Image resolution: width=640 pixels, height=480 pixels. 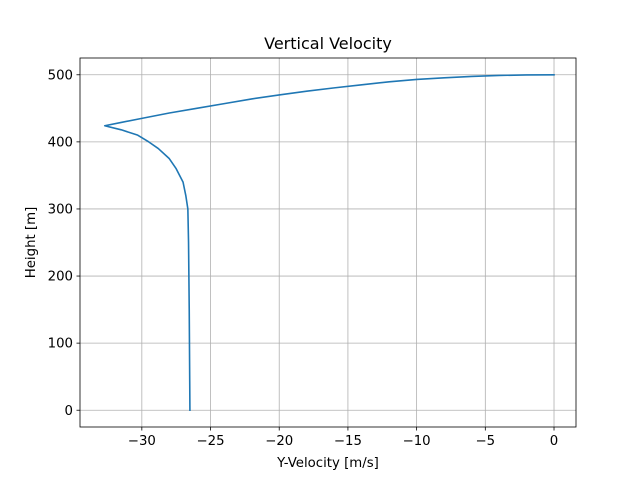 I want to click on x-tick: −30, so click(x=142, y=438).